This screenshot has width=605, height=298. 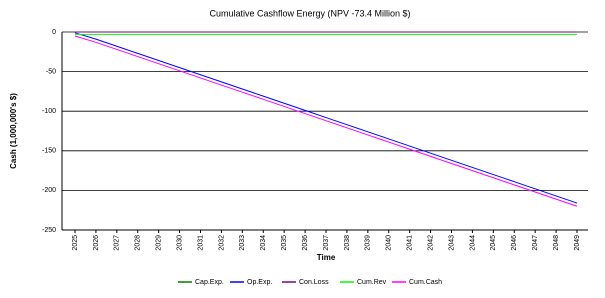 I want to click on y-axis-title: Cash (1,000,000's $), so click(x=13, y=131).